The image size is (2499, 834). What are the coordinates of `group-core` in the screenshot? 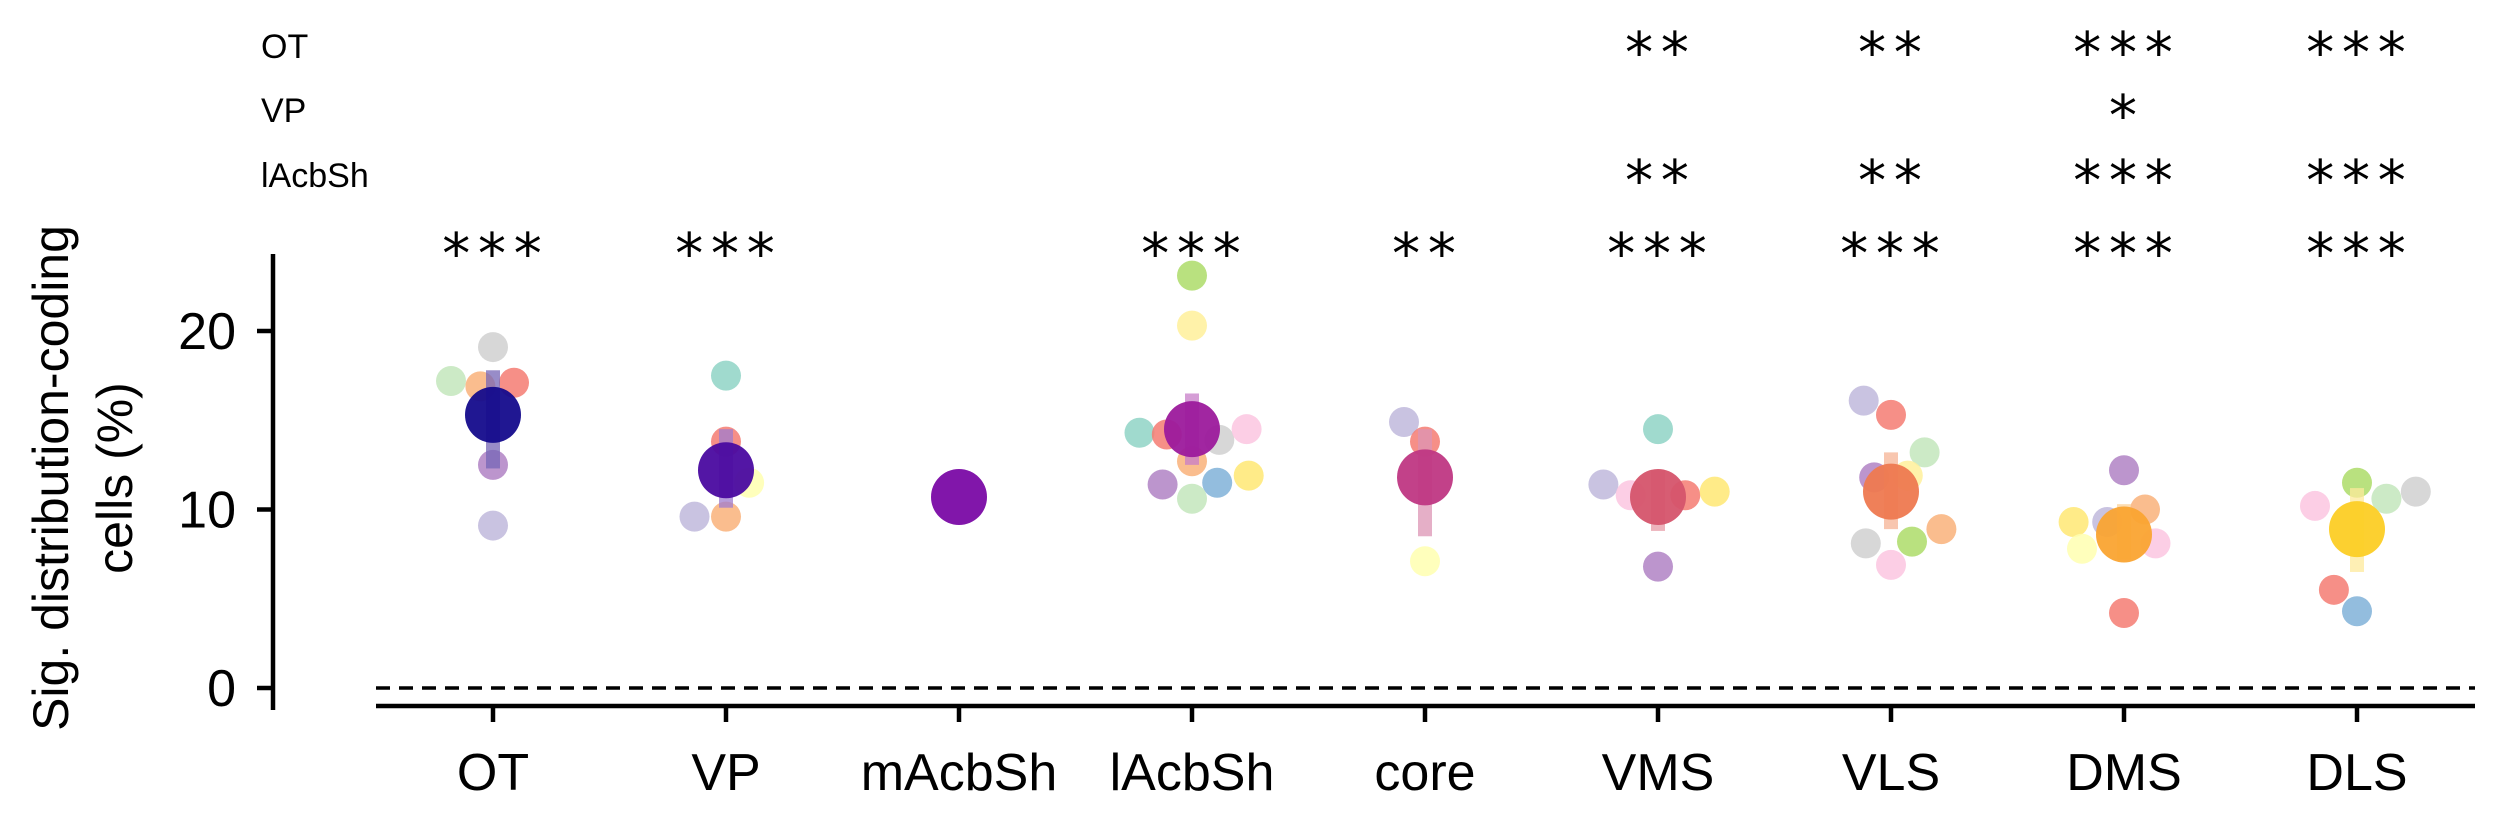 It's located at (1421, 492).